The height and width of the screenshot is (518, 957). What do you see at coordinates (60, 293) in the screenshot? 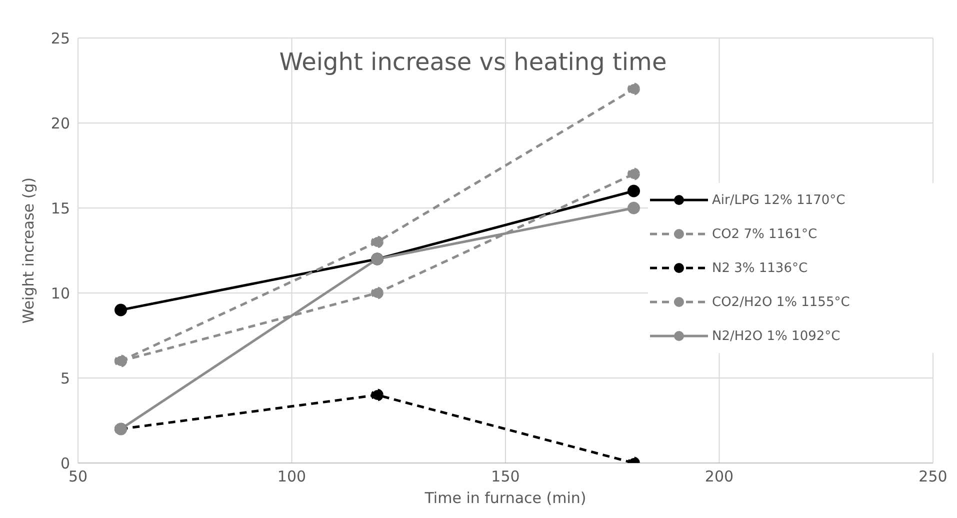
I see `y-tick-label: 10` at bounding box center [60, 293].